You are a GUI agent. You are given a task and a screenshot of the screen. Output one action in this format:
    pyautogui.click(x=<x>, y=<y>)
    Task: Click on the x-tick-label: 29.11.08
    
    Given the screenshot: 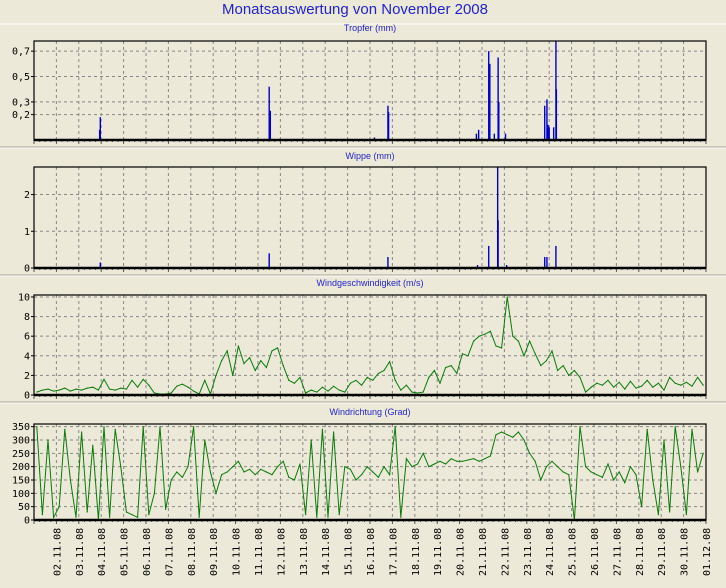 What is the action you would take?
    pyautogui.click(x=662, y=552)
    